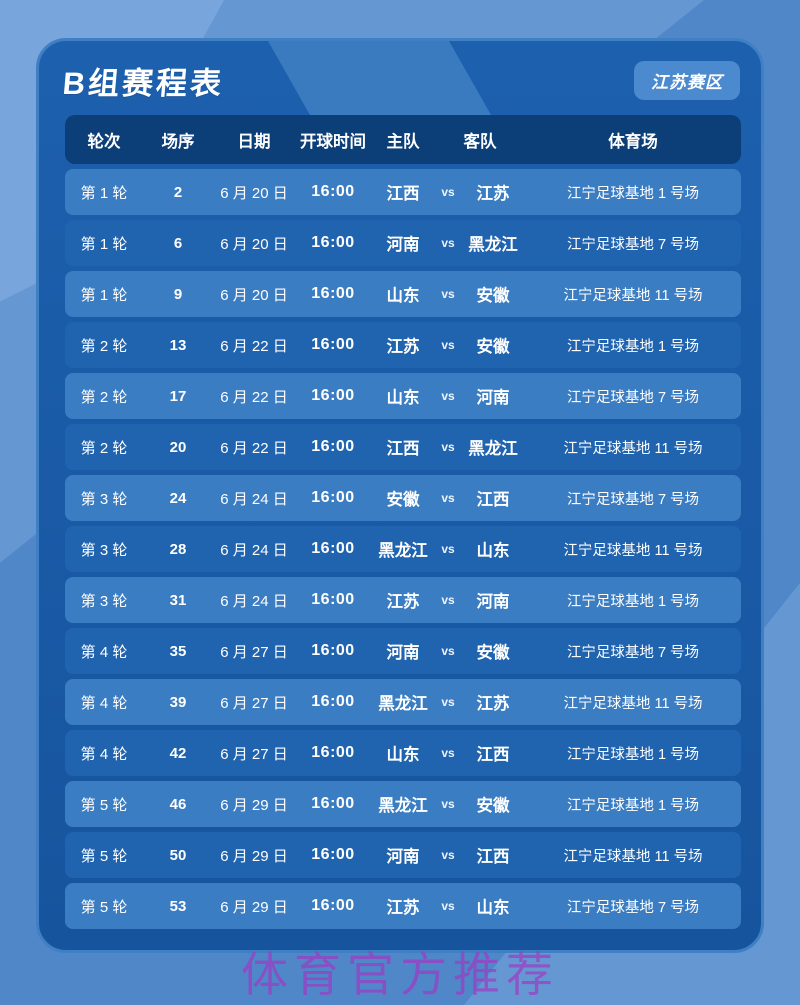 Image resolution: width=800 pixels, height=1005 pixels. I want to click on cell-stadium: 江宁足球基地 7 号场, so click(633, 397).